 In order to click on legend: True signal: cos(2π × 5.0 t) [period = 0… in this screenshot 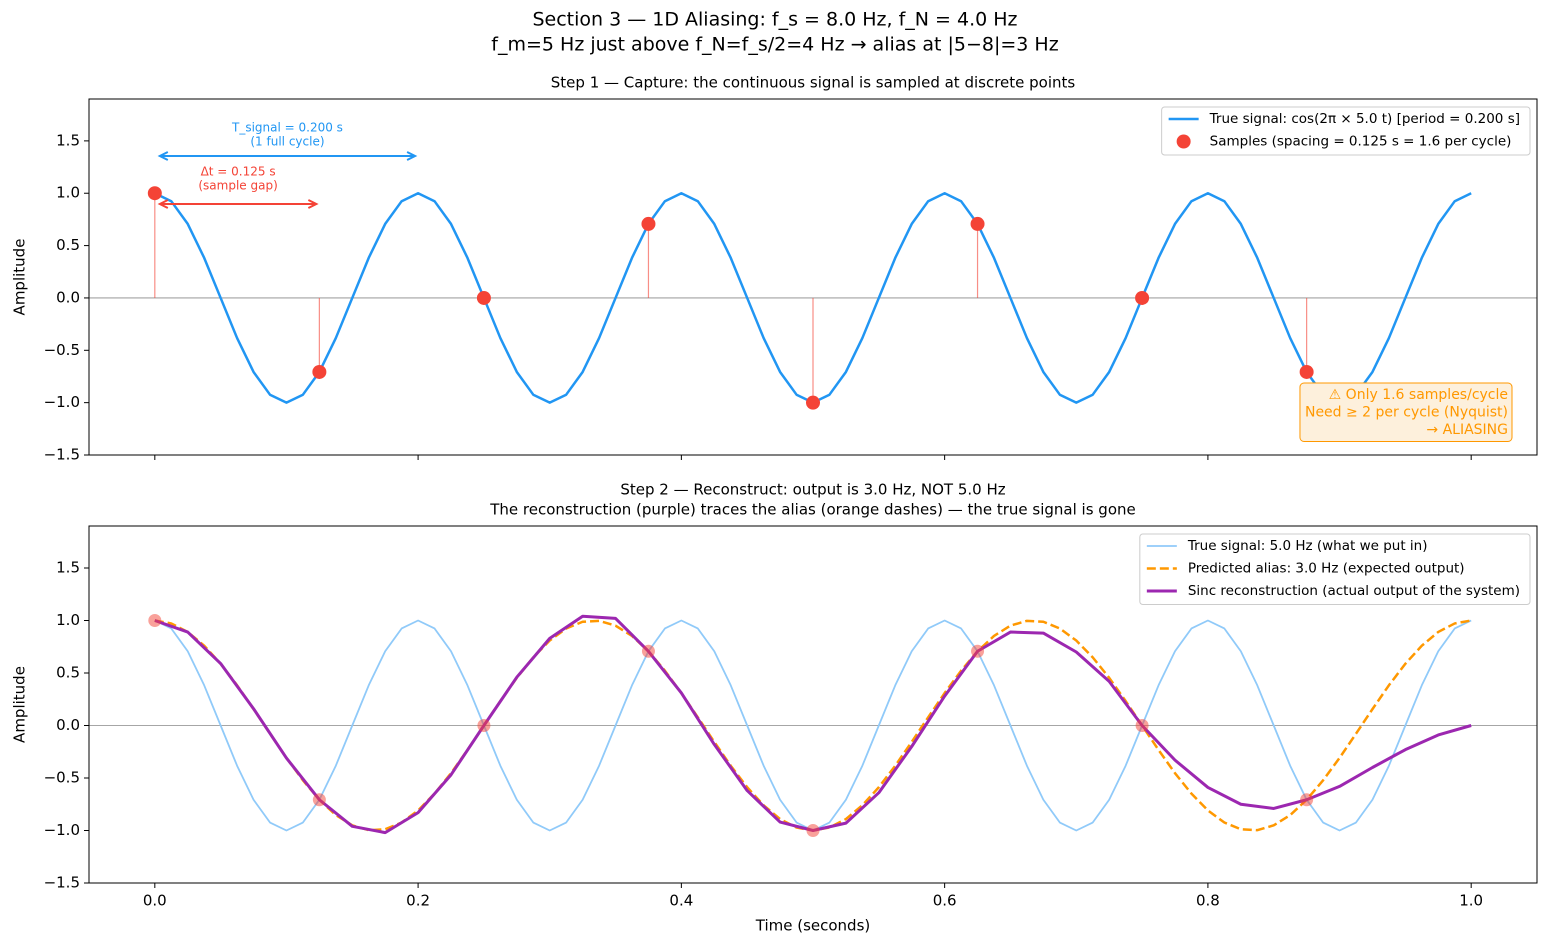, I will do `click(1346, 131)`.